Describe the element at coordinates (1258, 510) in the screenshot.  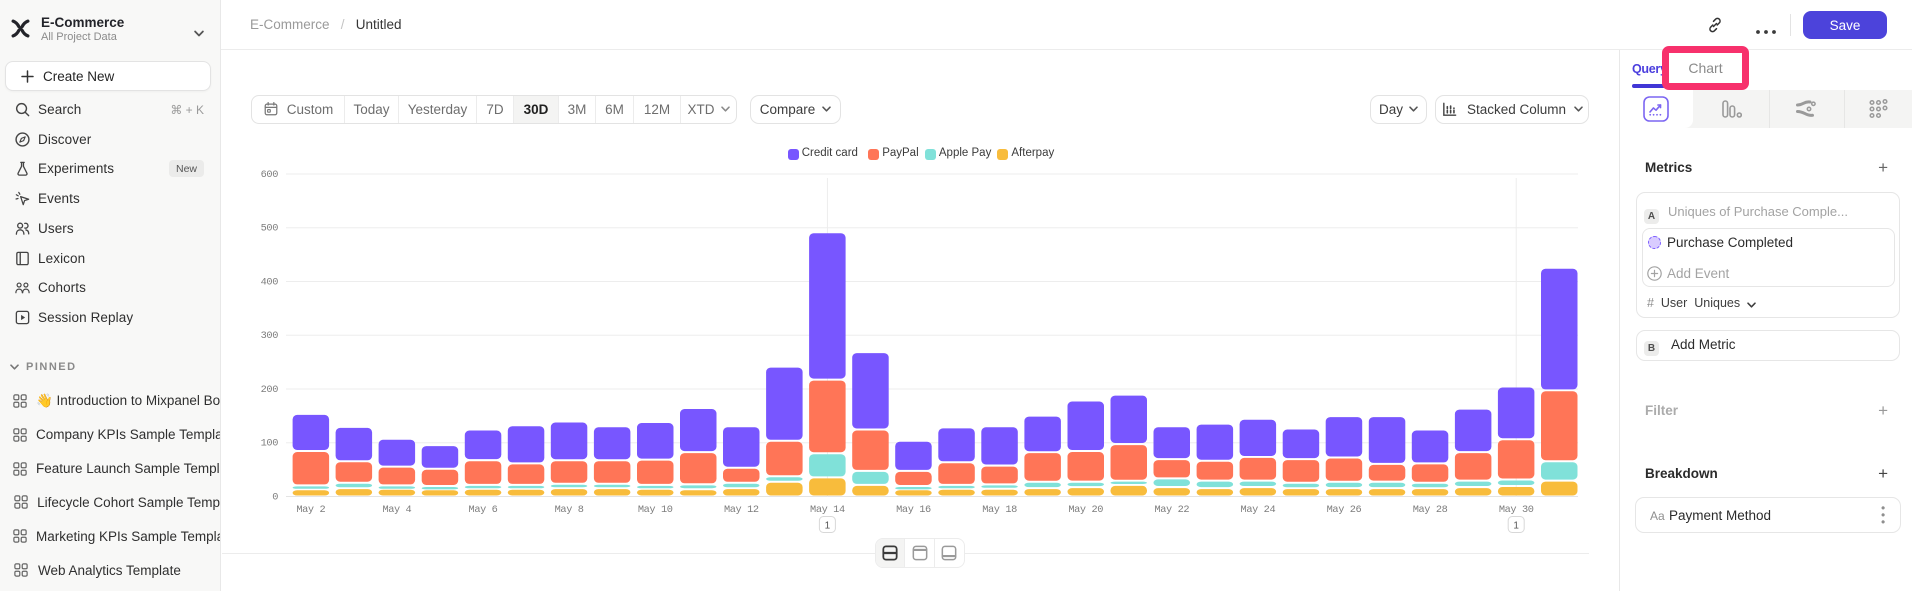
I see `svg-text: May 24` at that location.